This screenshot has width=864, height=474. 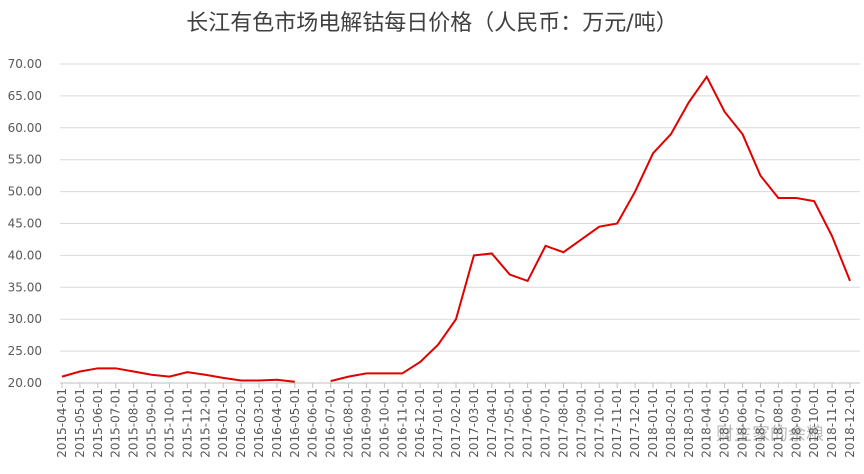 What do you see at coordinates (689, 423) in the screenshot?
I see `x-tick-label: 2018-03-01` at bounding box center [689, 423].